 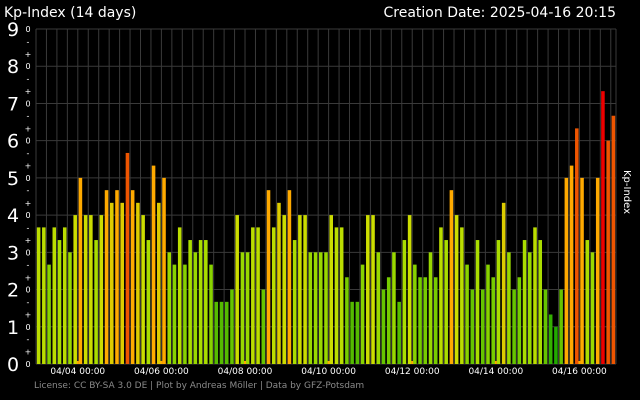 I want to click on y-tick-label: 3, so click(x=13, y=253).